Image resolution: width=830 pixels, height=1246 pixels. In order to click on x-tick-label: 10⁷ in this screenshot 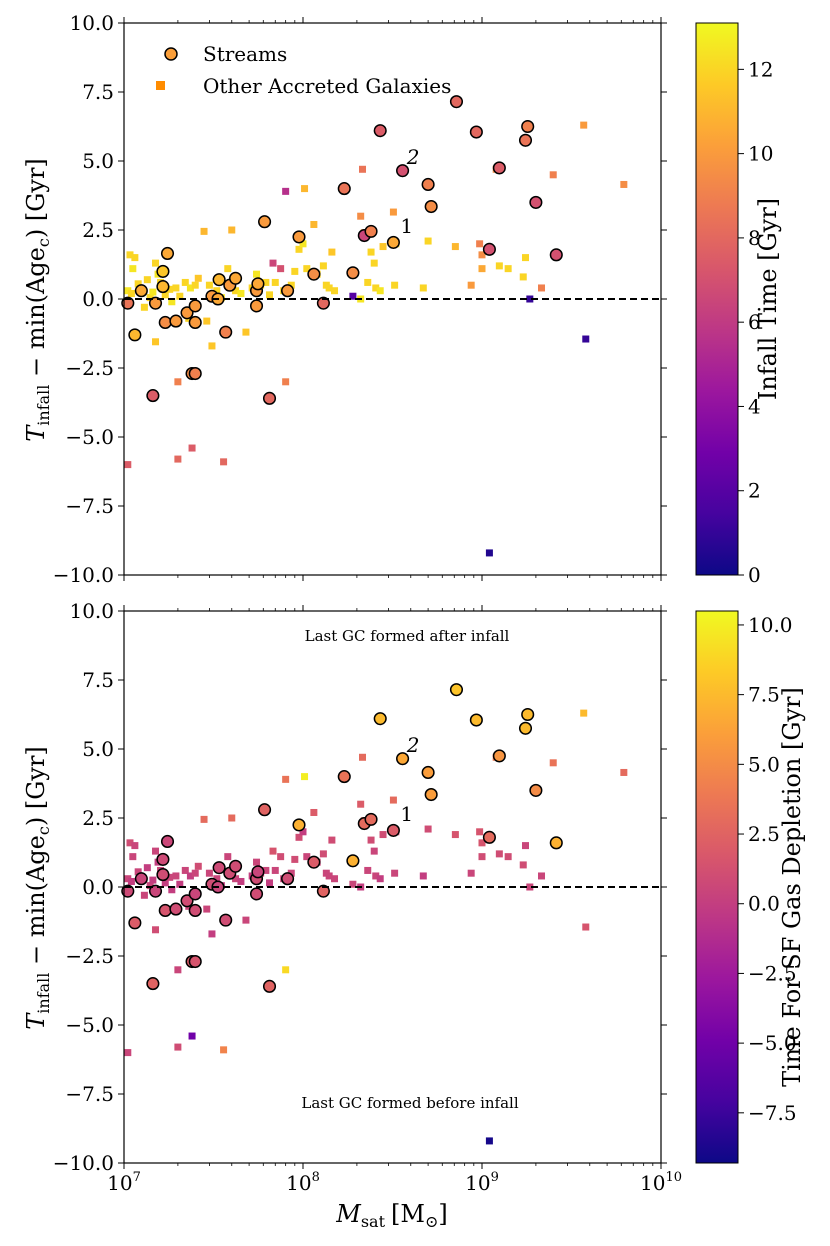, I will do `click(124, 1182)`.